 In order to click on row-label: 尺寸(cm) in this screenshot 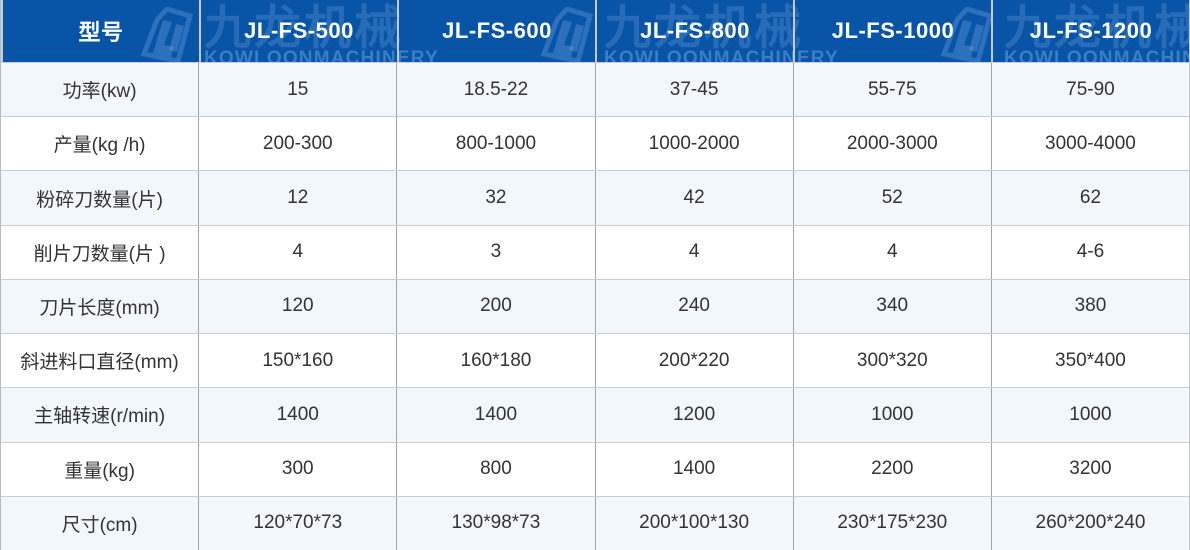, I will do `click(99, 525)`.